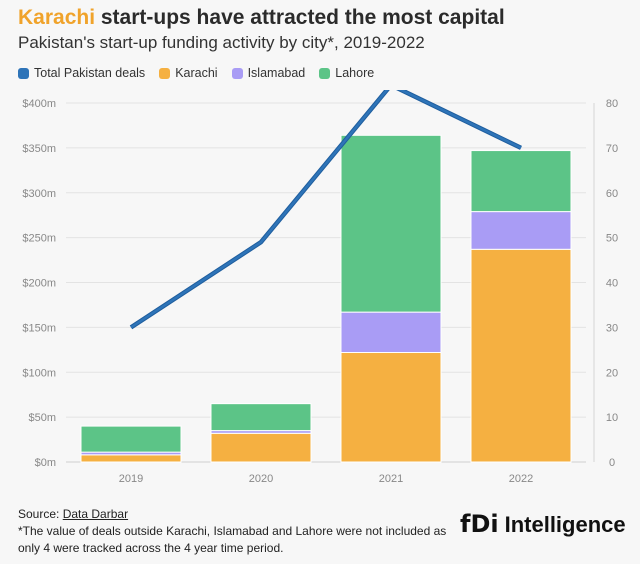 This screenshot has height=564, width=640. I want to click on legend-label-islamabad: Islamabad, so click(276, 73).